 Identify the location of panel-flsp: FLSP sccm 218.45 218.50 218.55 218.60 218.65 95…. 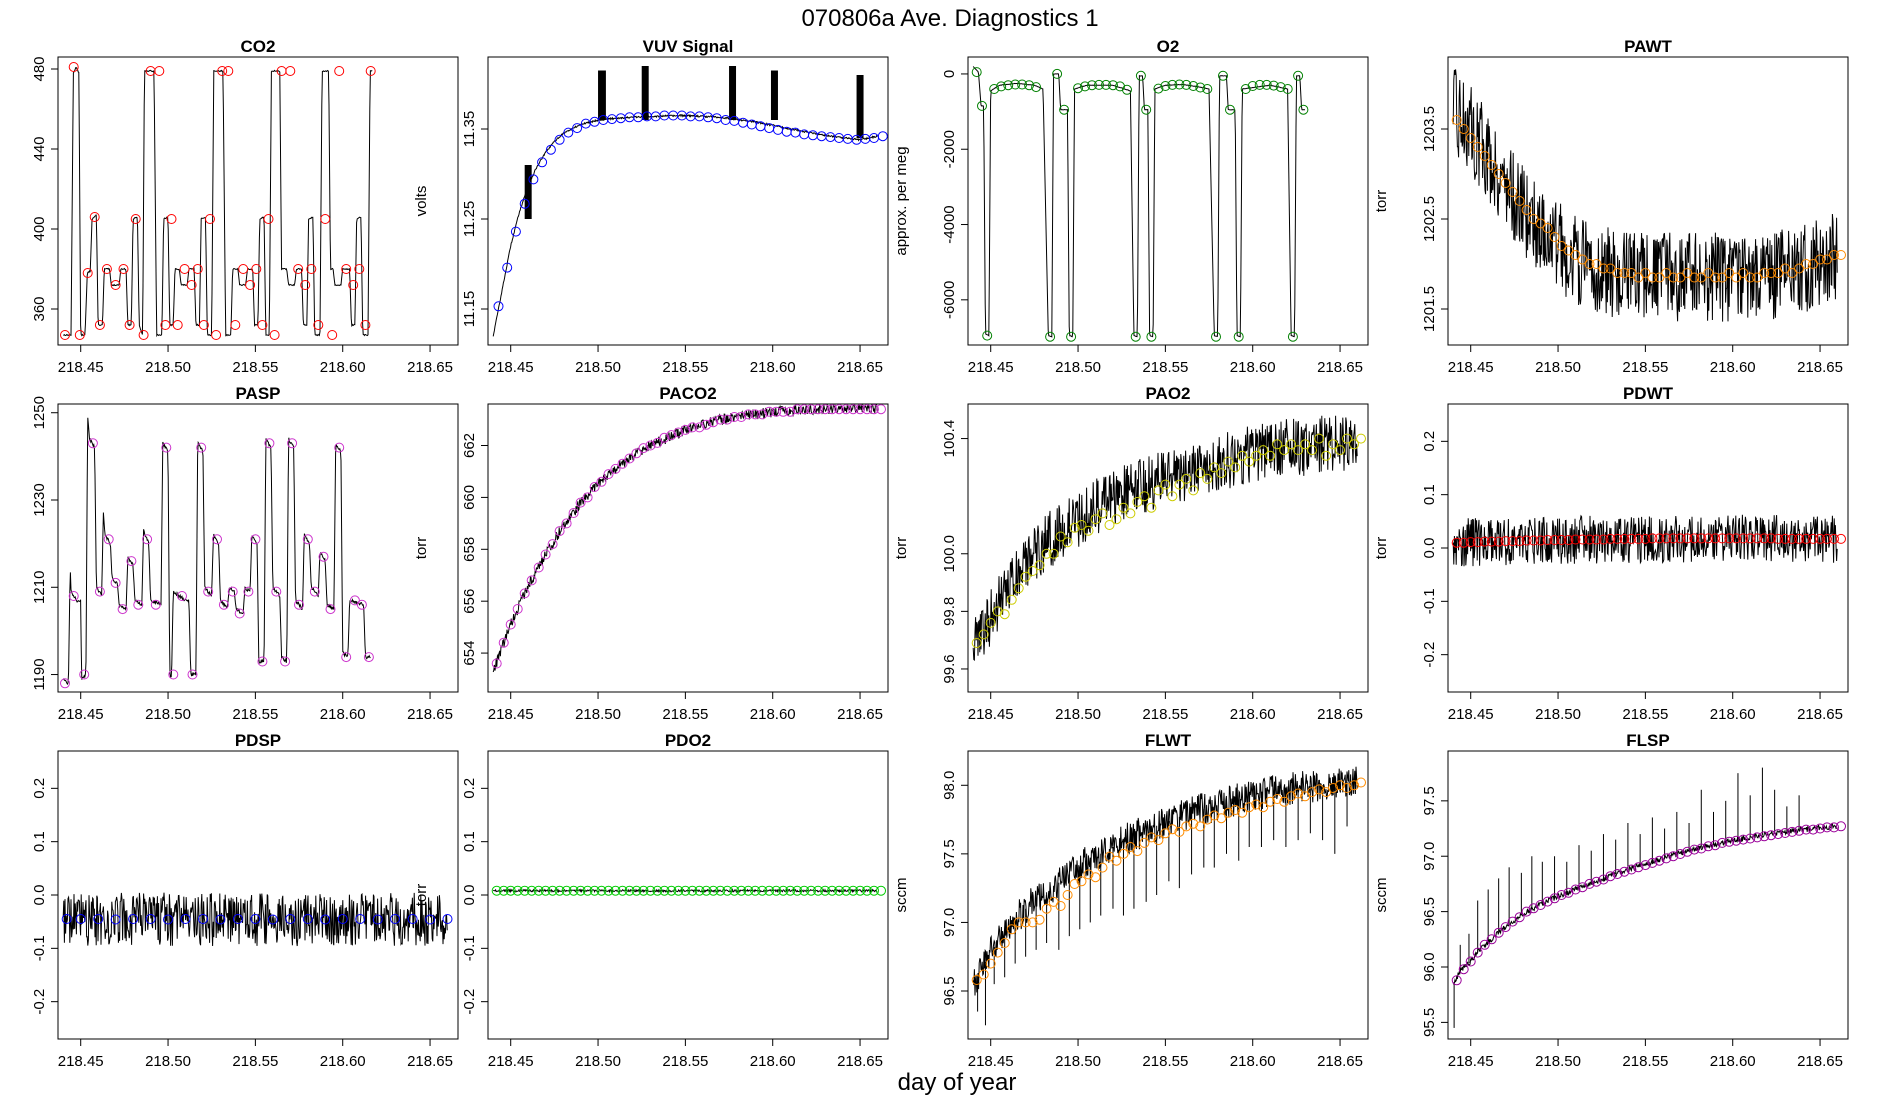
(1611, 900).